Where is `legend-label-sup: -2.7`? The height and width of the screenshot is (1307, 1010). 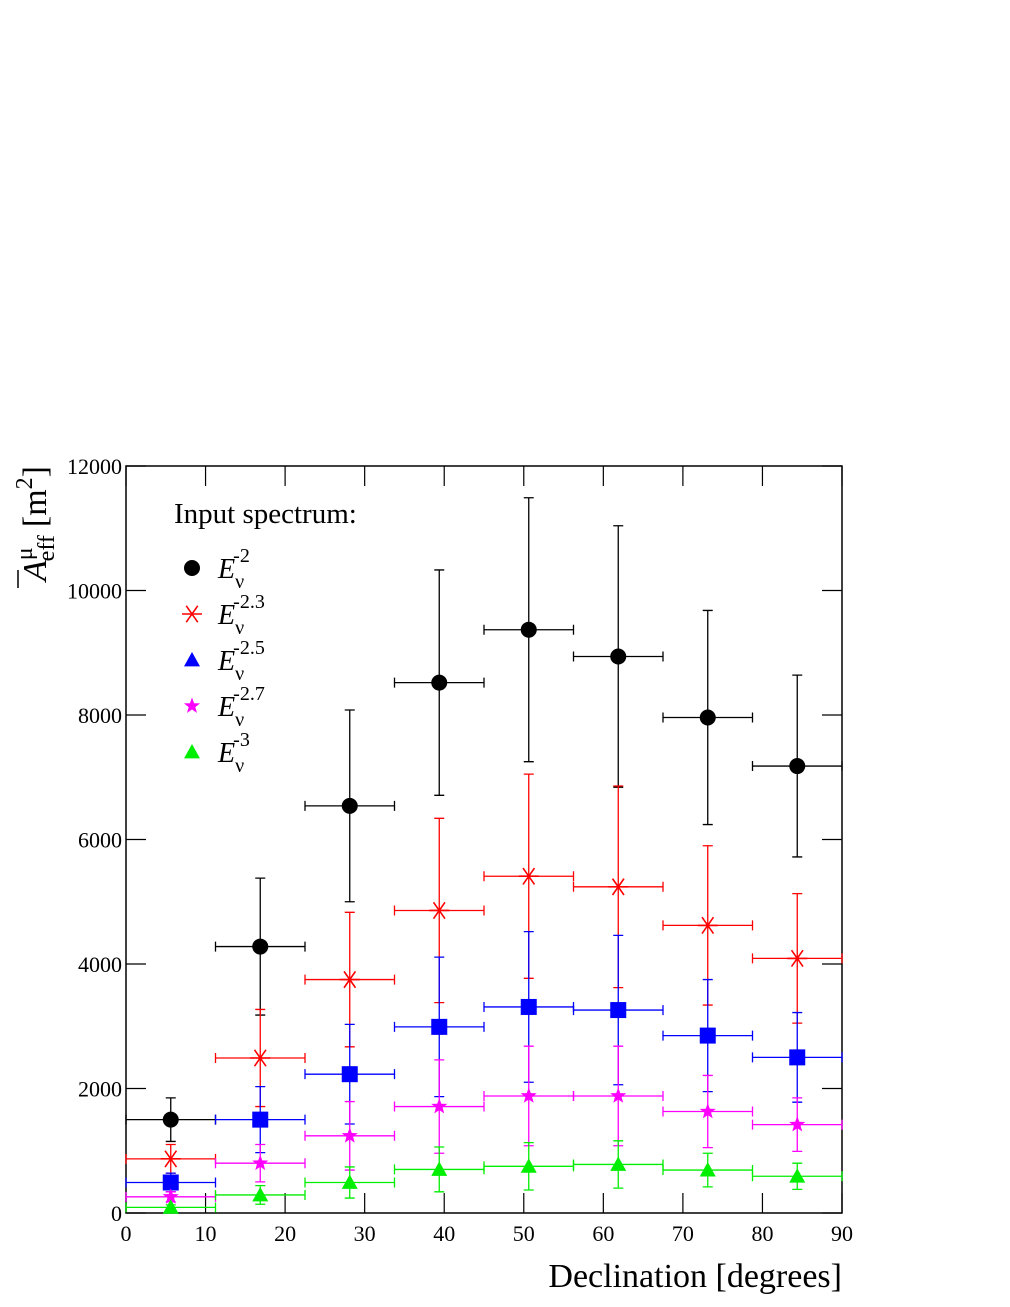 legend-label-sup: -2.7 is located at coordinates (249, 694).